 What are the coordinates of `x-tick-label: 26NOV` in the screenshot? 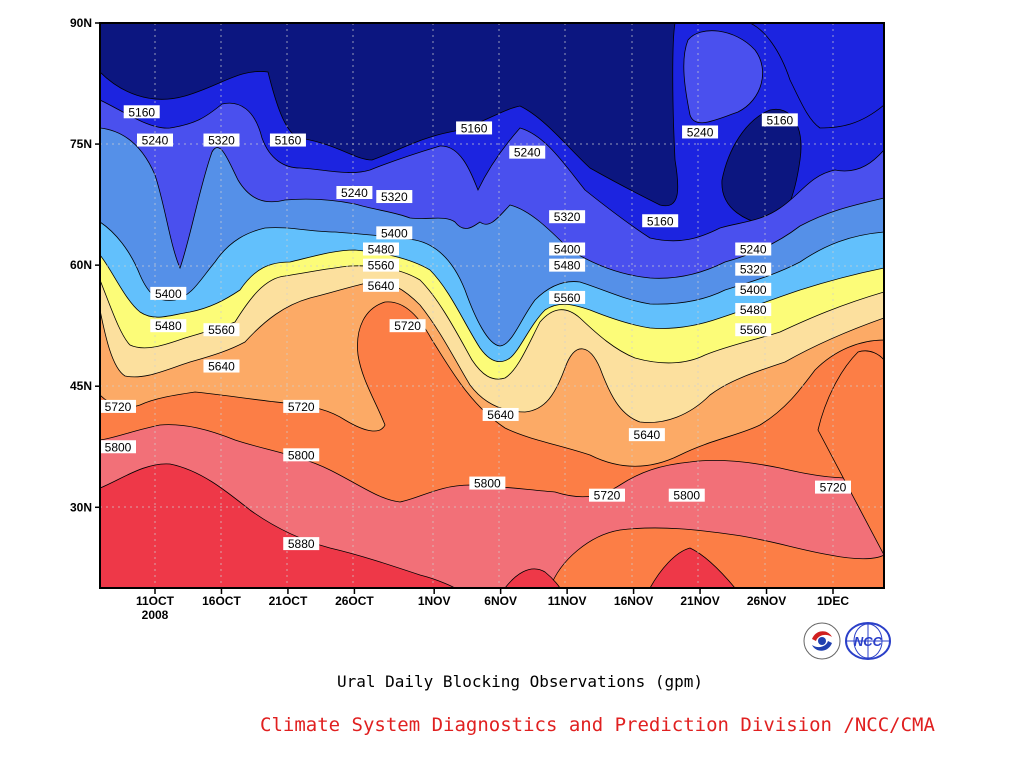 It's located at (766, 601).